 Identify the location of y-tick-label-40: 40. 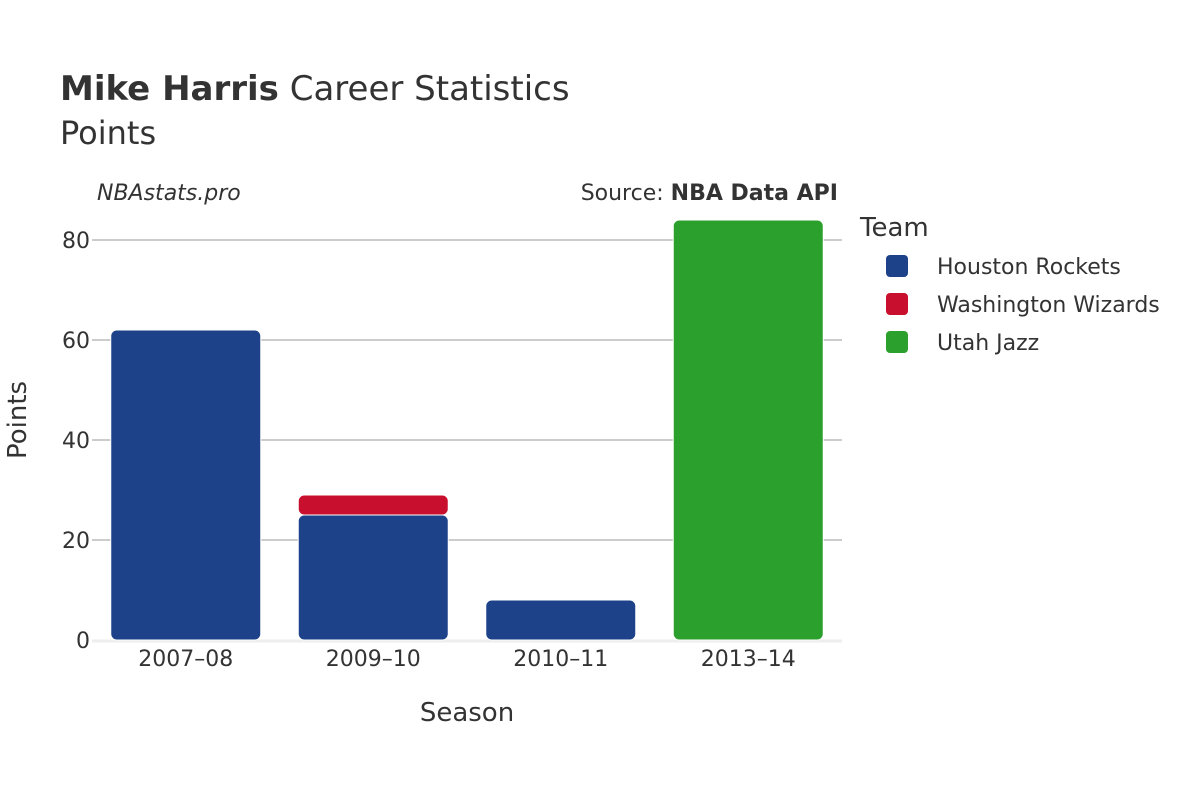
(76, 441).